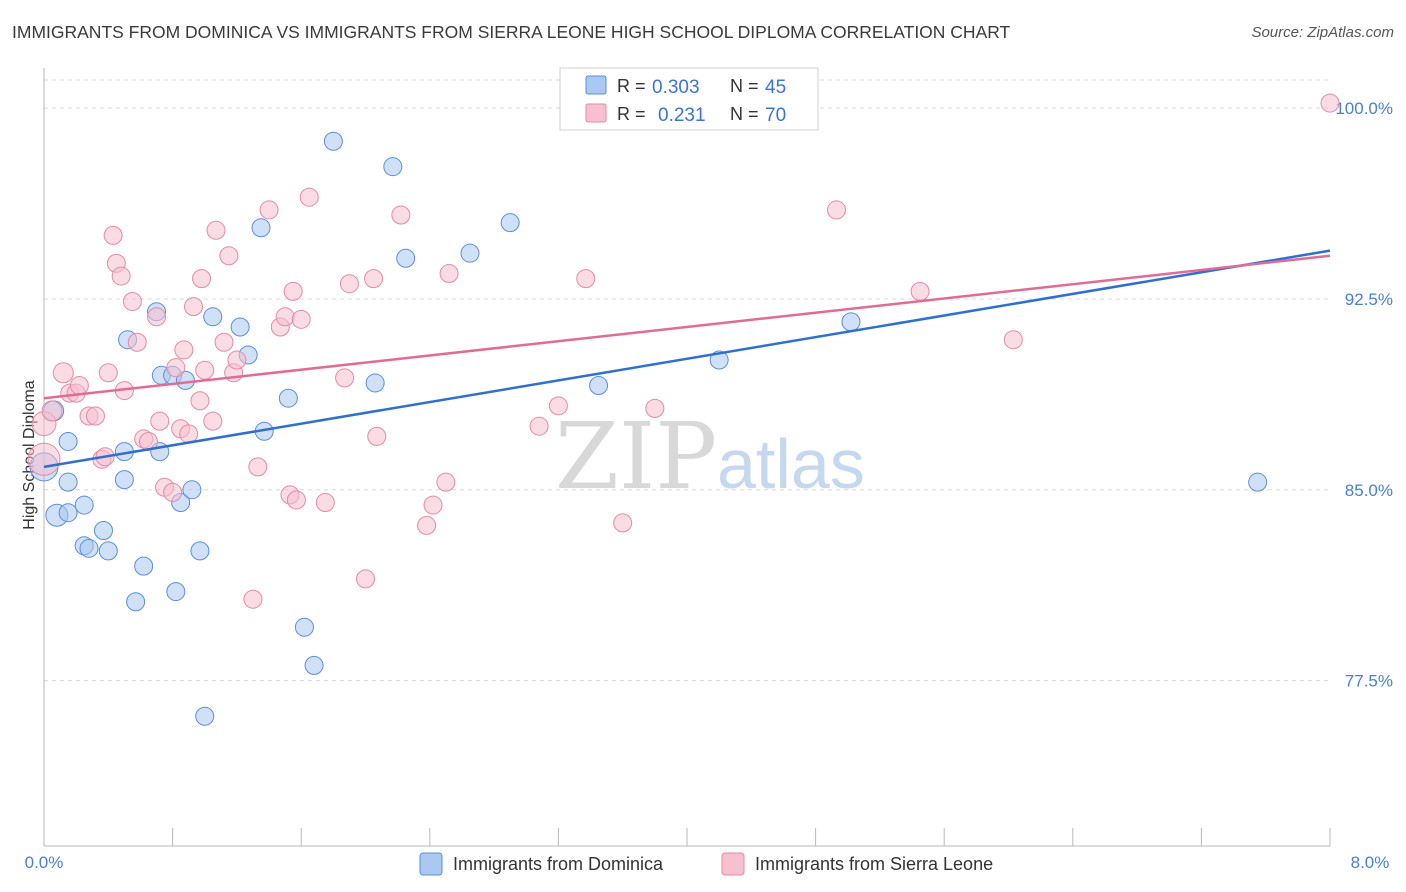 The width and height of the screenshot is (1406, 892). Describe the element at coordinates (682, 115) in the screenshot. I see `legend-r-value-sierra-leone: 0.231` at that location.